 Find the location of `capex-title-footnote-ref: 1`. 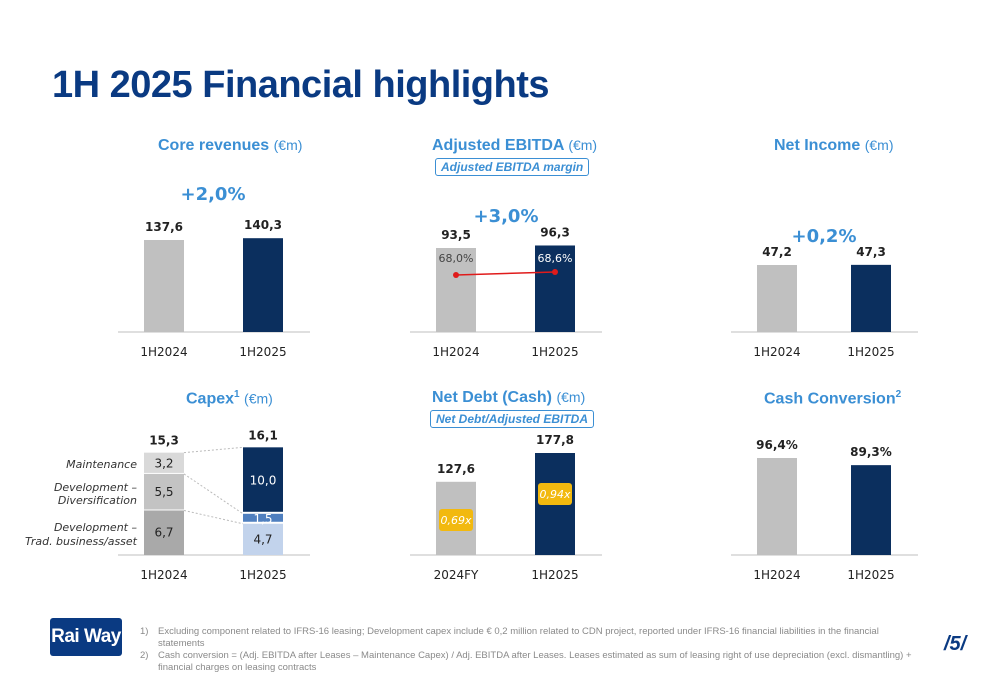

capex-title-footnote-ref: 1 is located at coordinates (237, 394).